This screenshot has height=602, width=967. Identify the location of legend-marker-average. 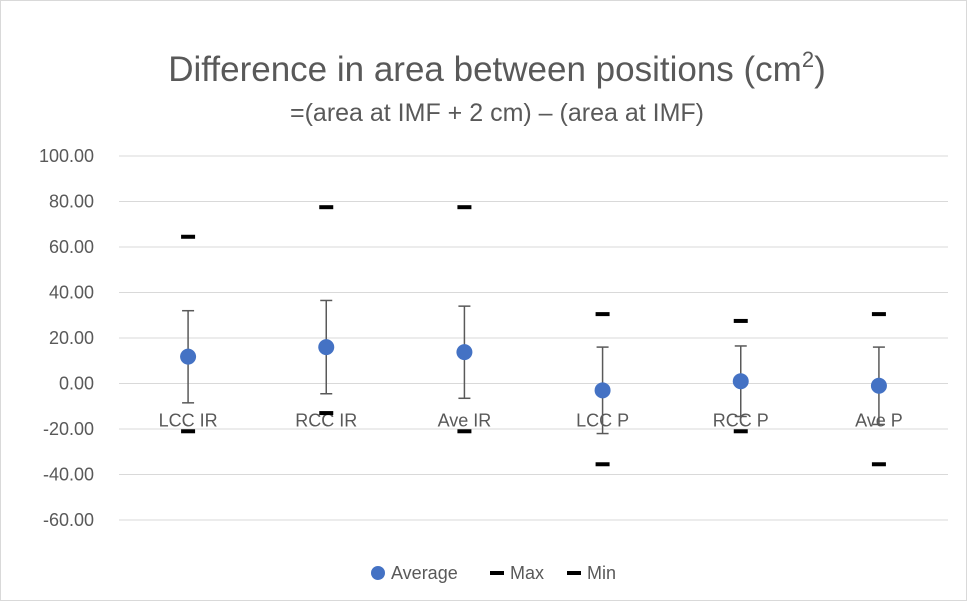
(378, 573).